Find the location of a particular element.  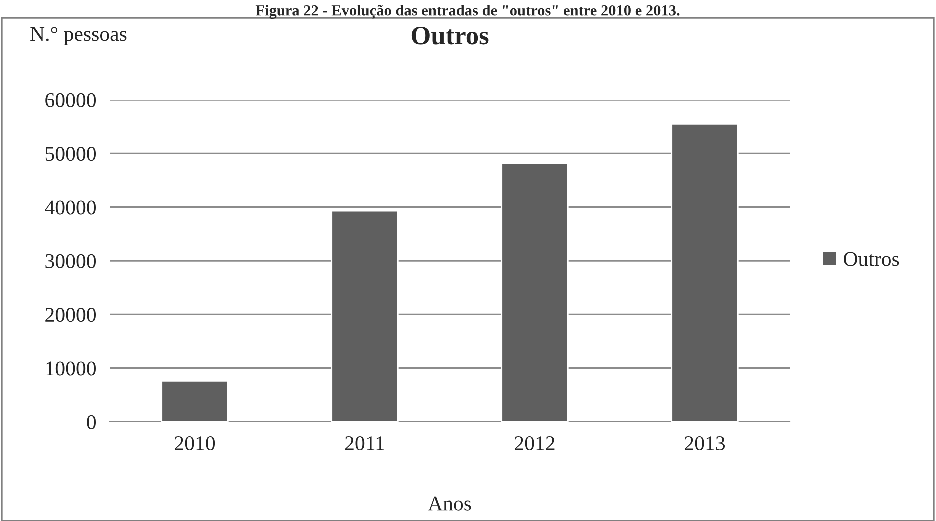

x-tick-label: 2013 is located at coordinates (705, 443).